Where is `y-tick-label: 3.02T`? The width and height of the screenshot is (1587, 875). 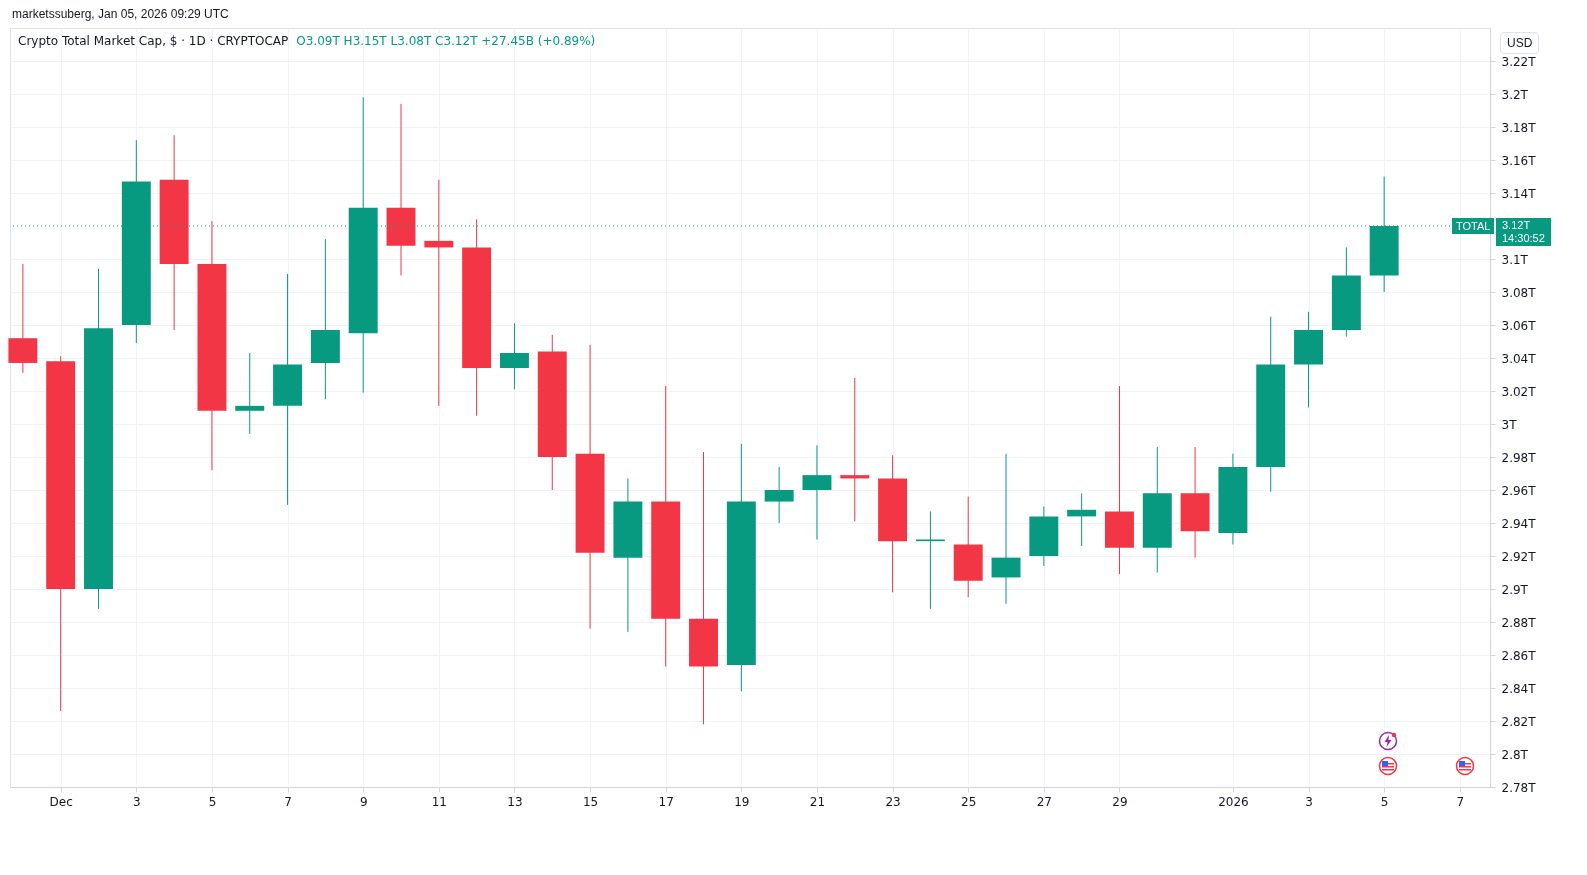
y-tick-label: 3.02T is located at coordinates (1519, 391).